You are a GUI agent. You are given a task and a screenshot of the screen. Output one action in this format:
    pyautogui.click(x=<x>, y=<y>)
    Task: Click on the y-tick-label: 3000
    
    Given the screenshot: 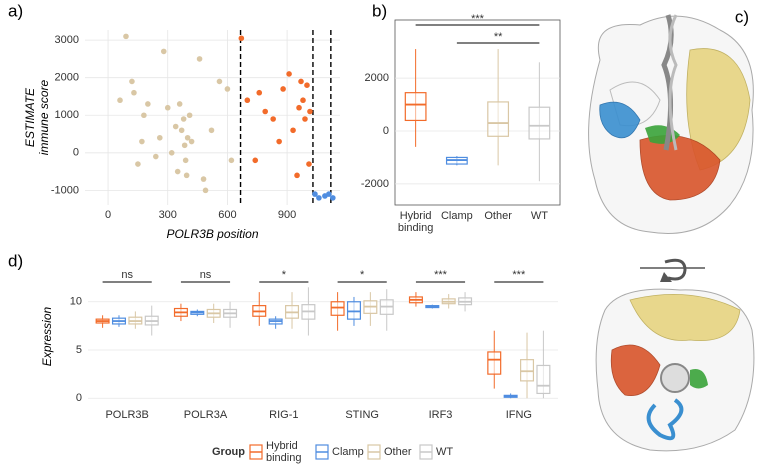 What is the action you would take?
    pyautogui.click(x=67, y=40)
    